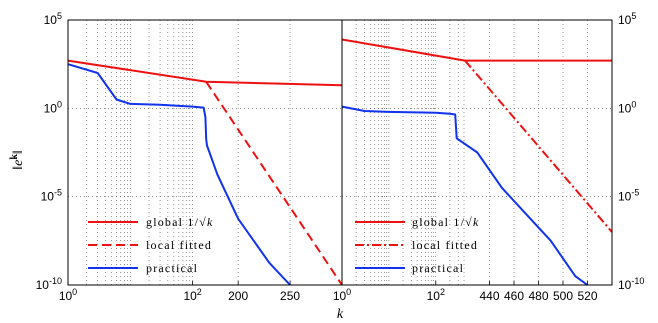 This screenshot has height=323, width=658. Describe the element at coordinates (438, 268) in the screenshot. I see `legend-right-practical-label: practical` at that location.